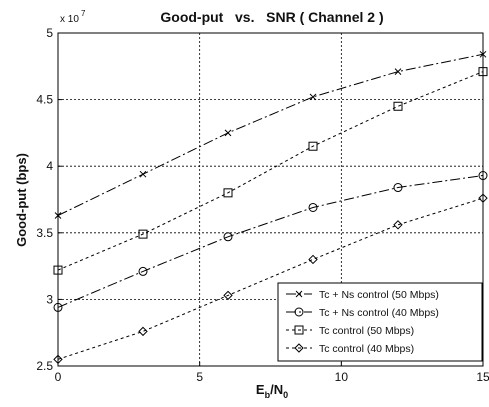  Describe the element at coordinates (285, 395) in the screenshot. I see `x-axis-label-sub-0: 0` at that location.